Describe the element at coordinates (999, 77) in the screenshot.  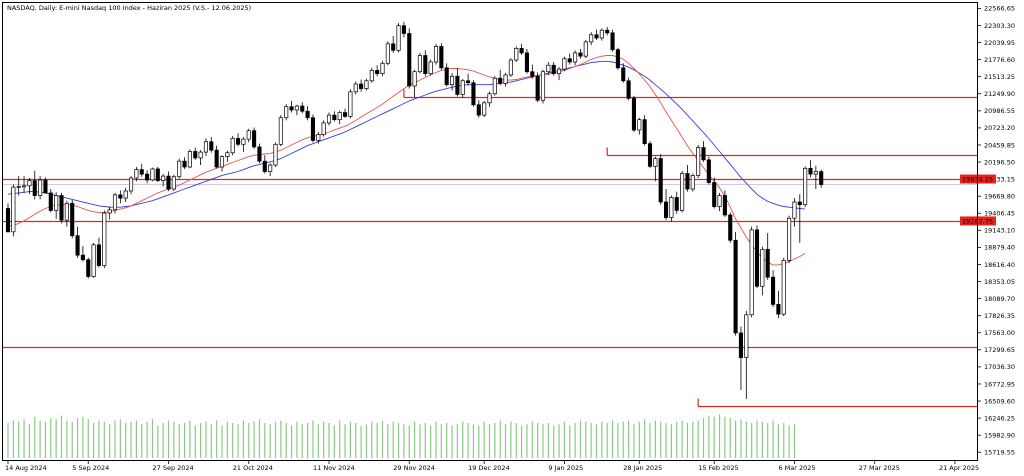
I see `y-tick-label: 21513.25` at that location.